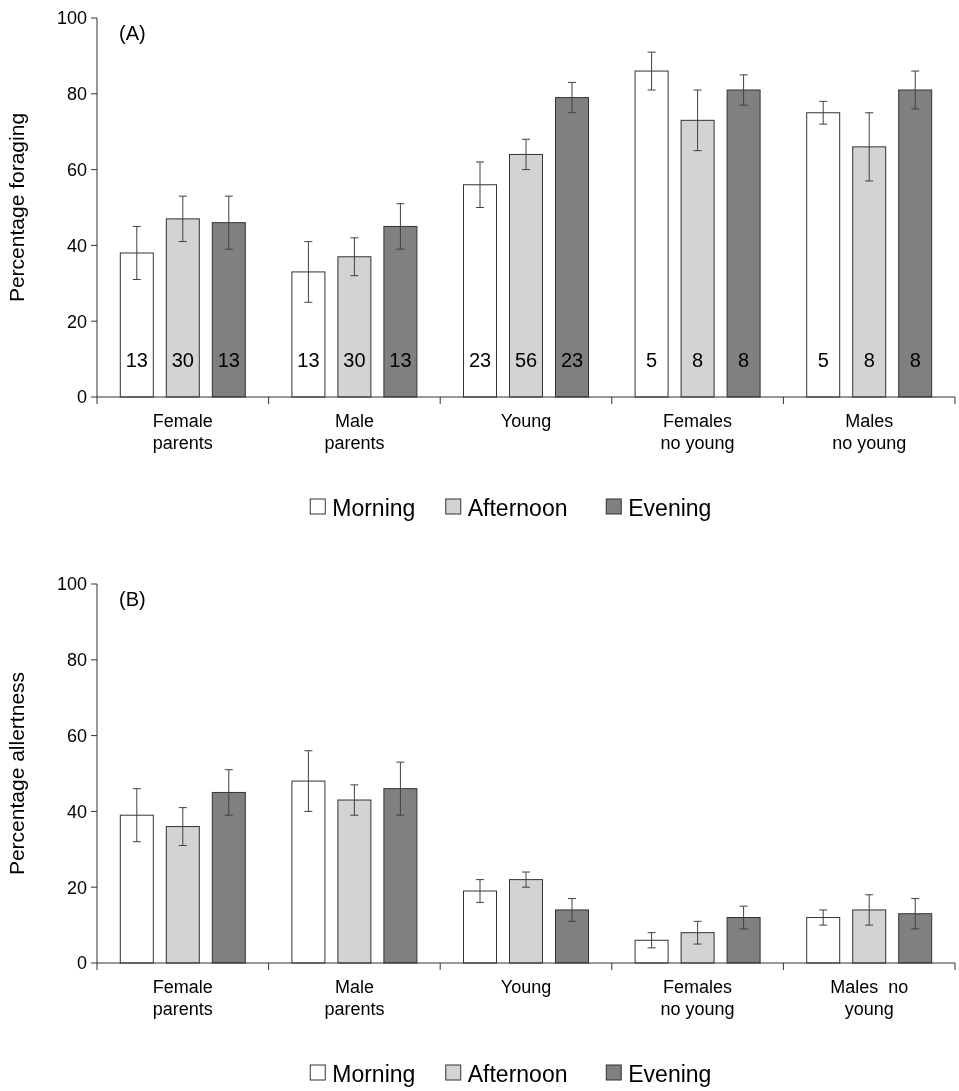 Image resolution: width=959 pixels, height=1091 pixels. Describe the element at coordinates (132, 33) in the screenshot. I see `chart-title: (A)` at that location.